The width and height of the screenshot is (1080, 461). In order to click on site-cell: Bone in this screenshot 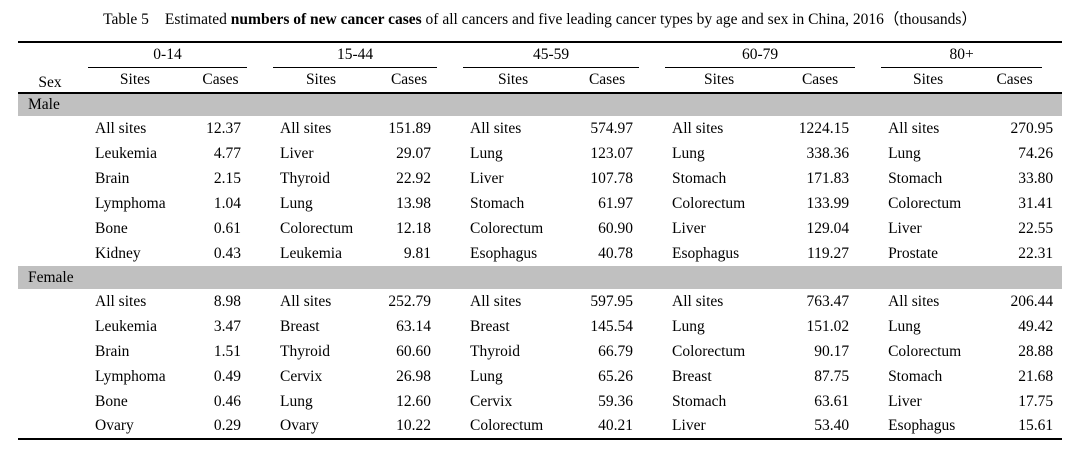, I will do `click(111, 228)`.